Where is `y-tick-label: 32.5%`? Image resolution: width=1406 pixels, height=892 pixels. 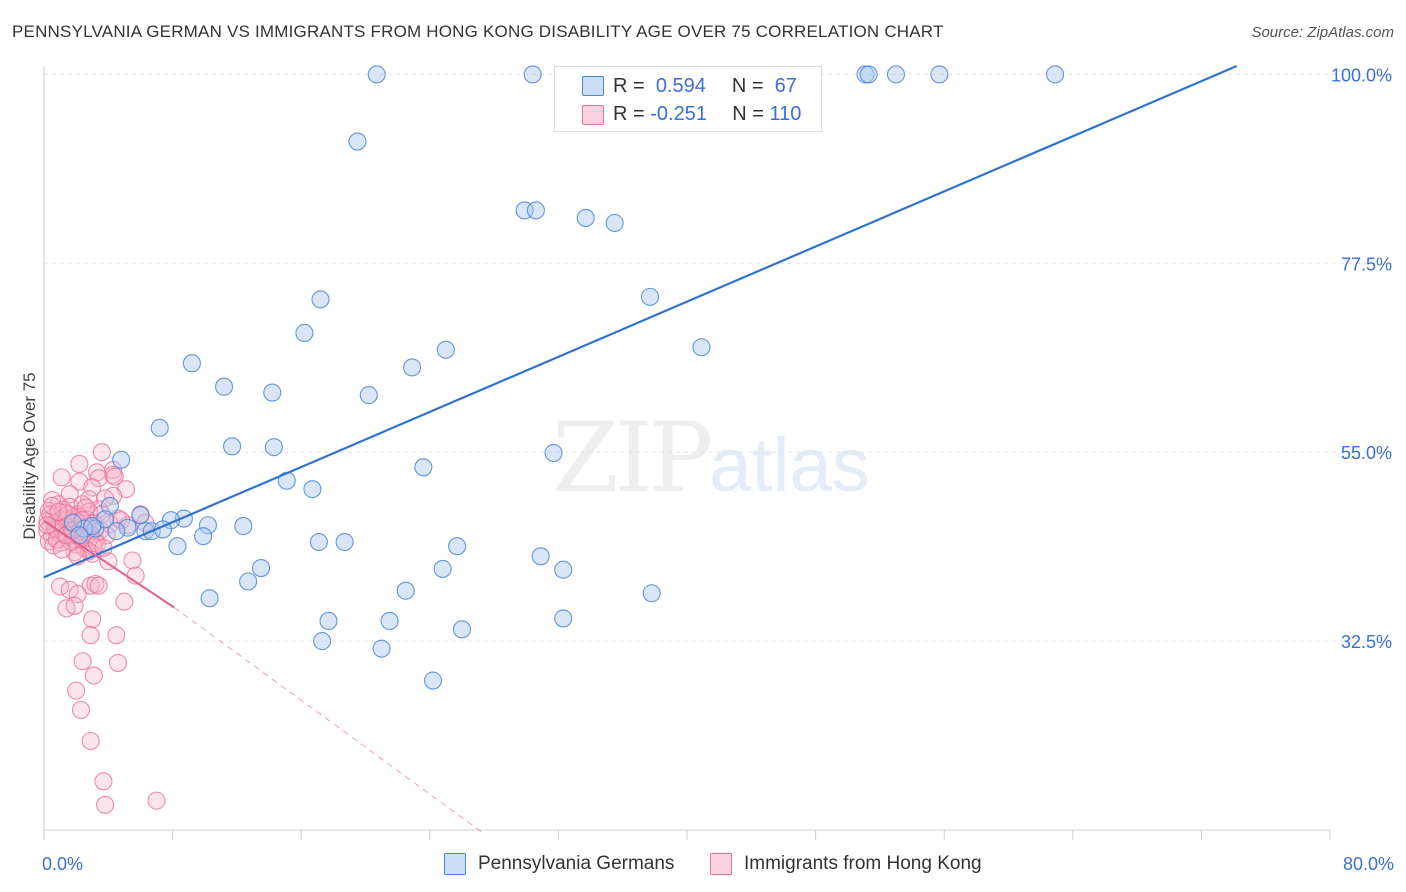
y-tick-label: 32.5% is located at coordinates (1366, 642).